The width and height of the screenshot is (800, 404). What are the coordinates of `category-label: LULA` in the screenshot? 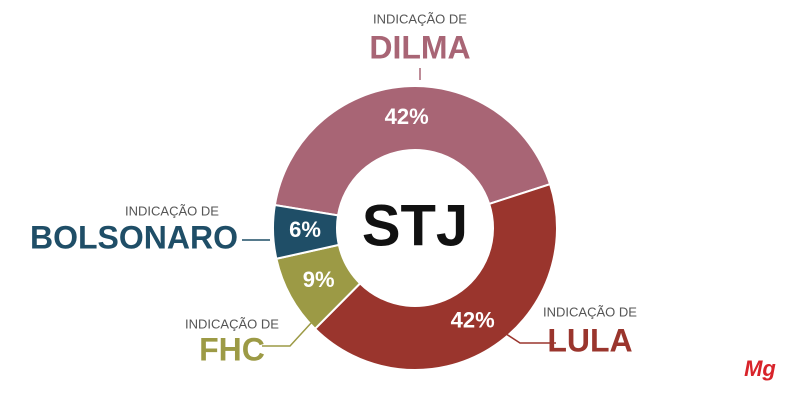 It's located at (589, 340).